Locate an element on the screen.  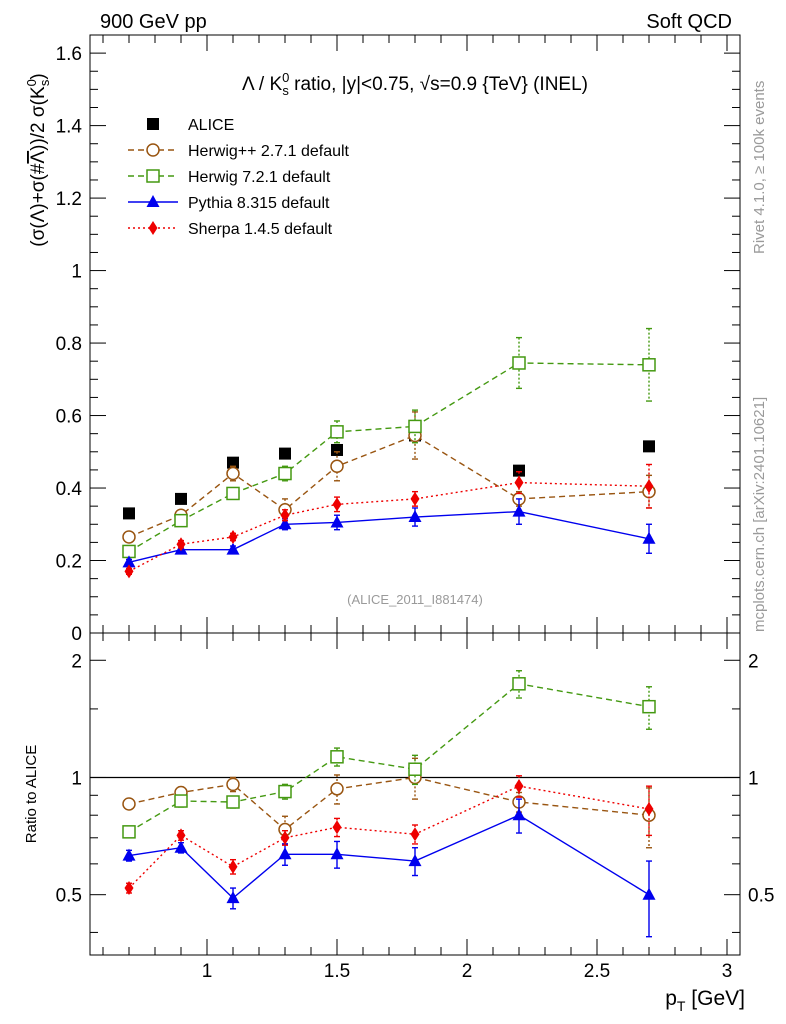
side-text-top: Rivet 4.1.0, ≥ 100k events is located at coordinates (759, 167).